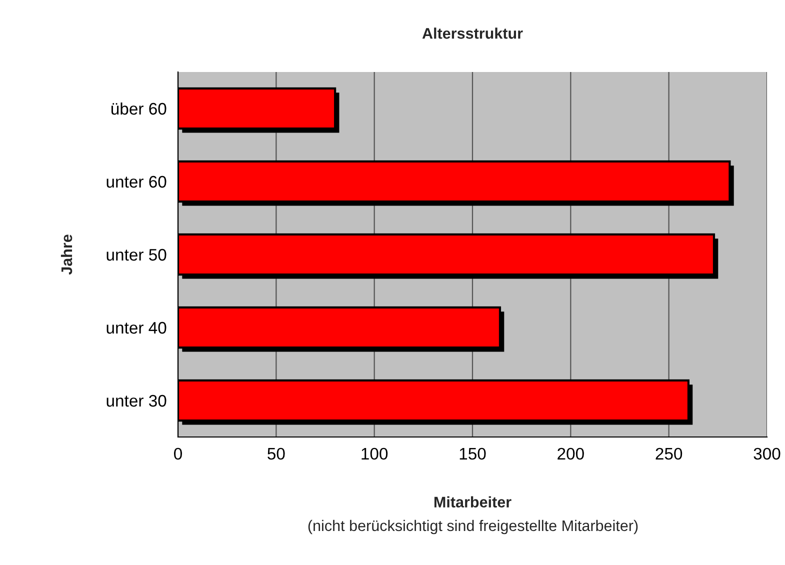 Image resolution: width=785 pixels, height=565 pixels. What do you see at coordinates (473, 502) in the screenshot?
I see `x-axis-title: Mitarbeiter` at bounding box center [473, 502].